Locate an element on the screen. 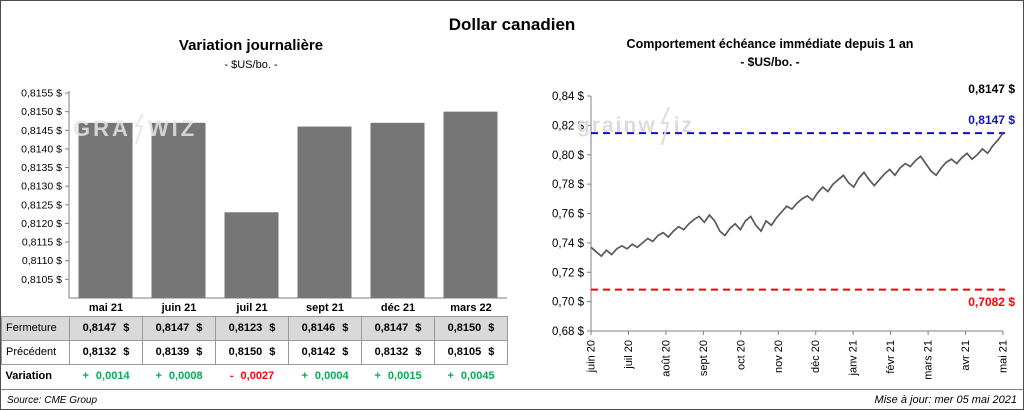  x-tick-label: janv 21 is located at coordinates (854, 358).